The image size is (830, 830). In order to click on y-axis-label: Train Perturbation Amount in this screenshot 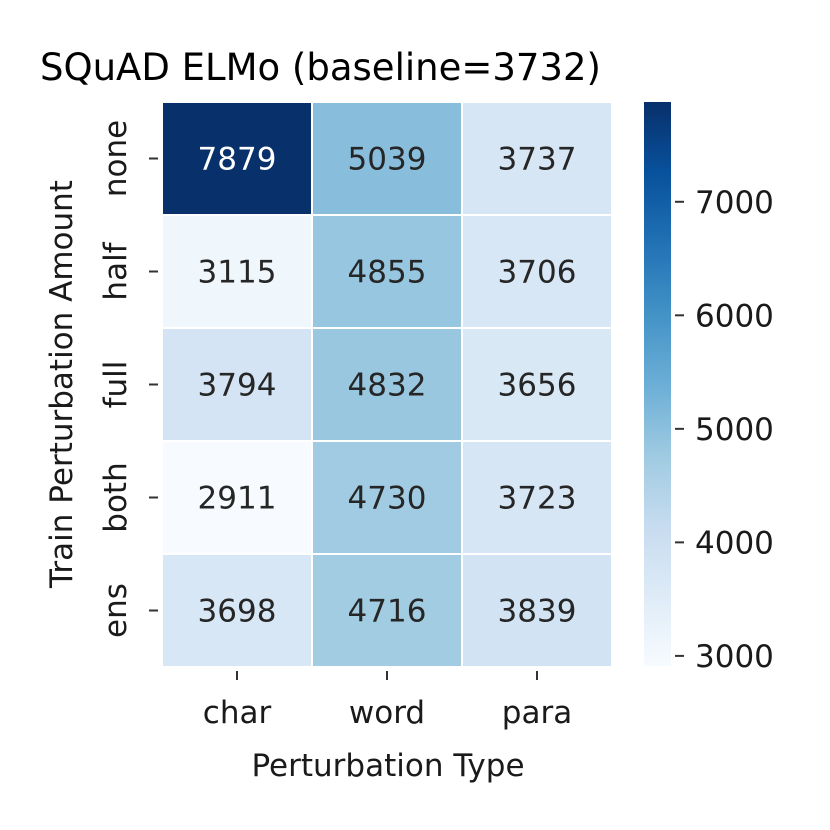, I will do `click(62, 384)`.